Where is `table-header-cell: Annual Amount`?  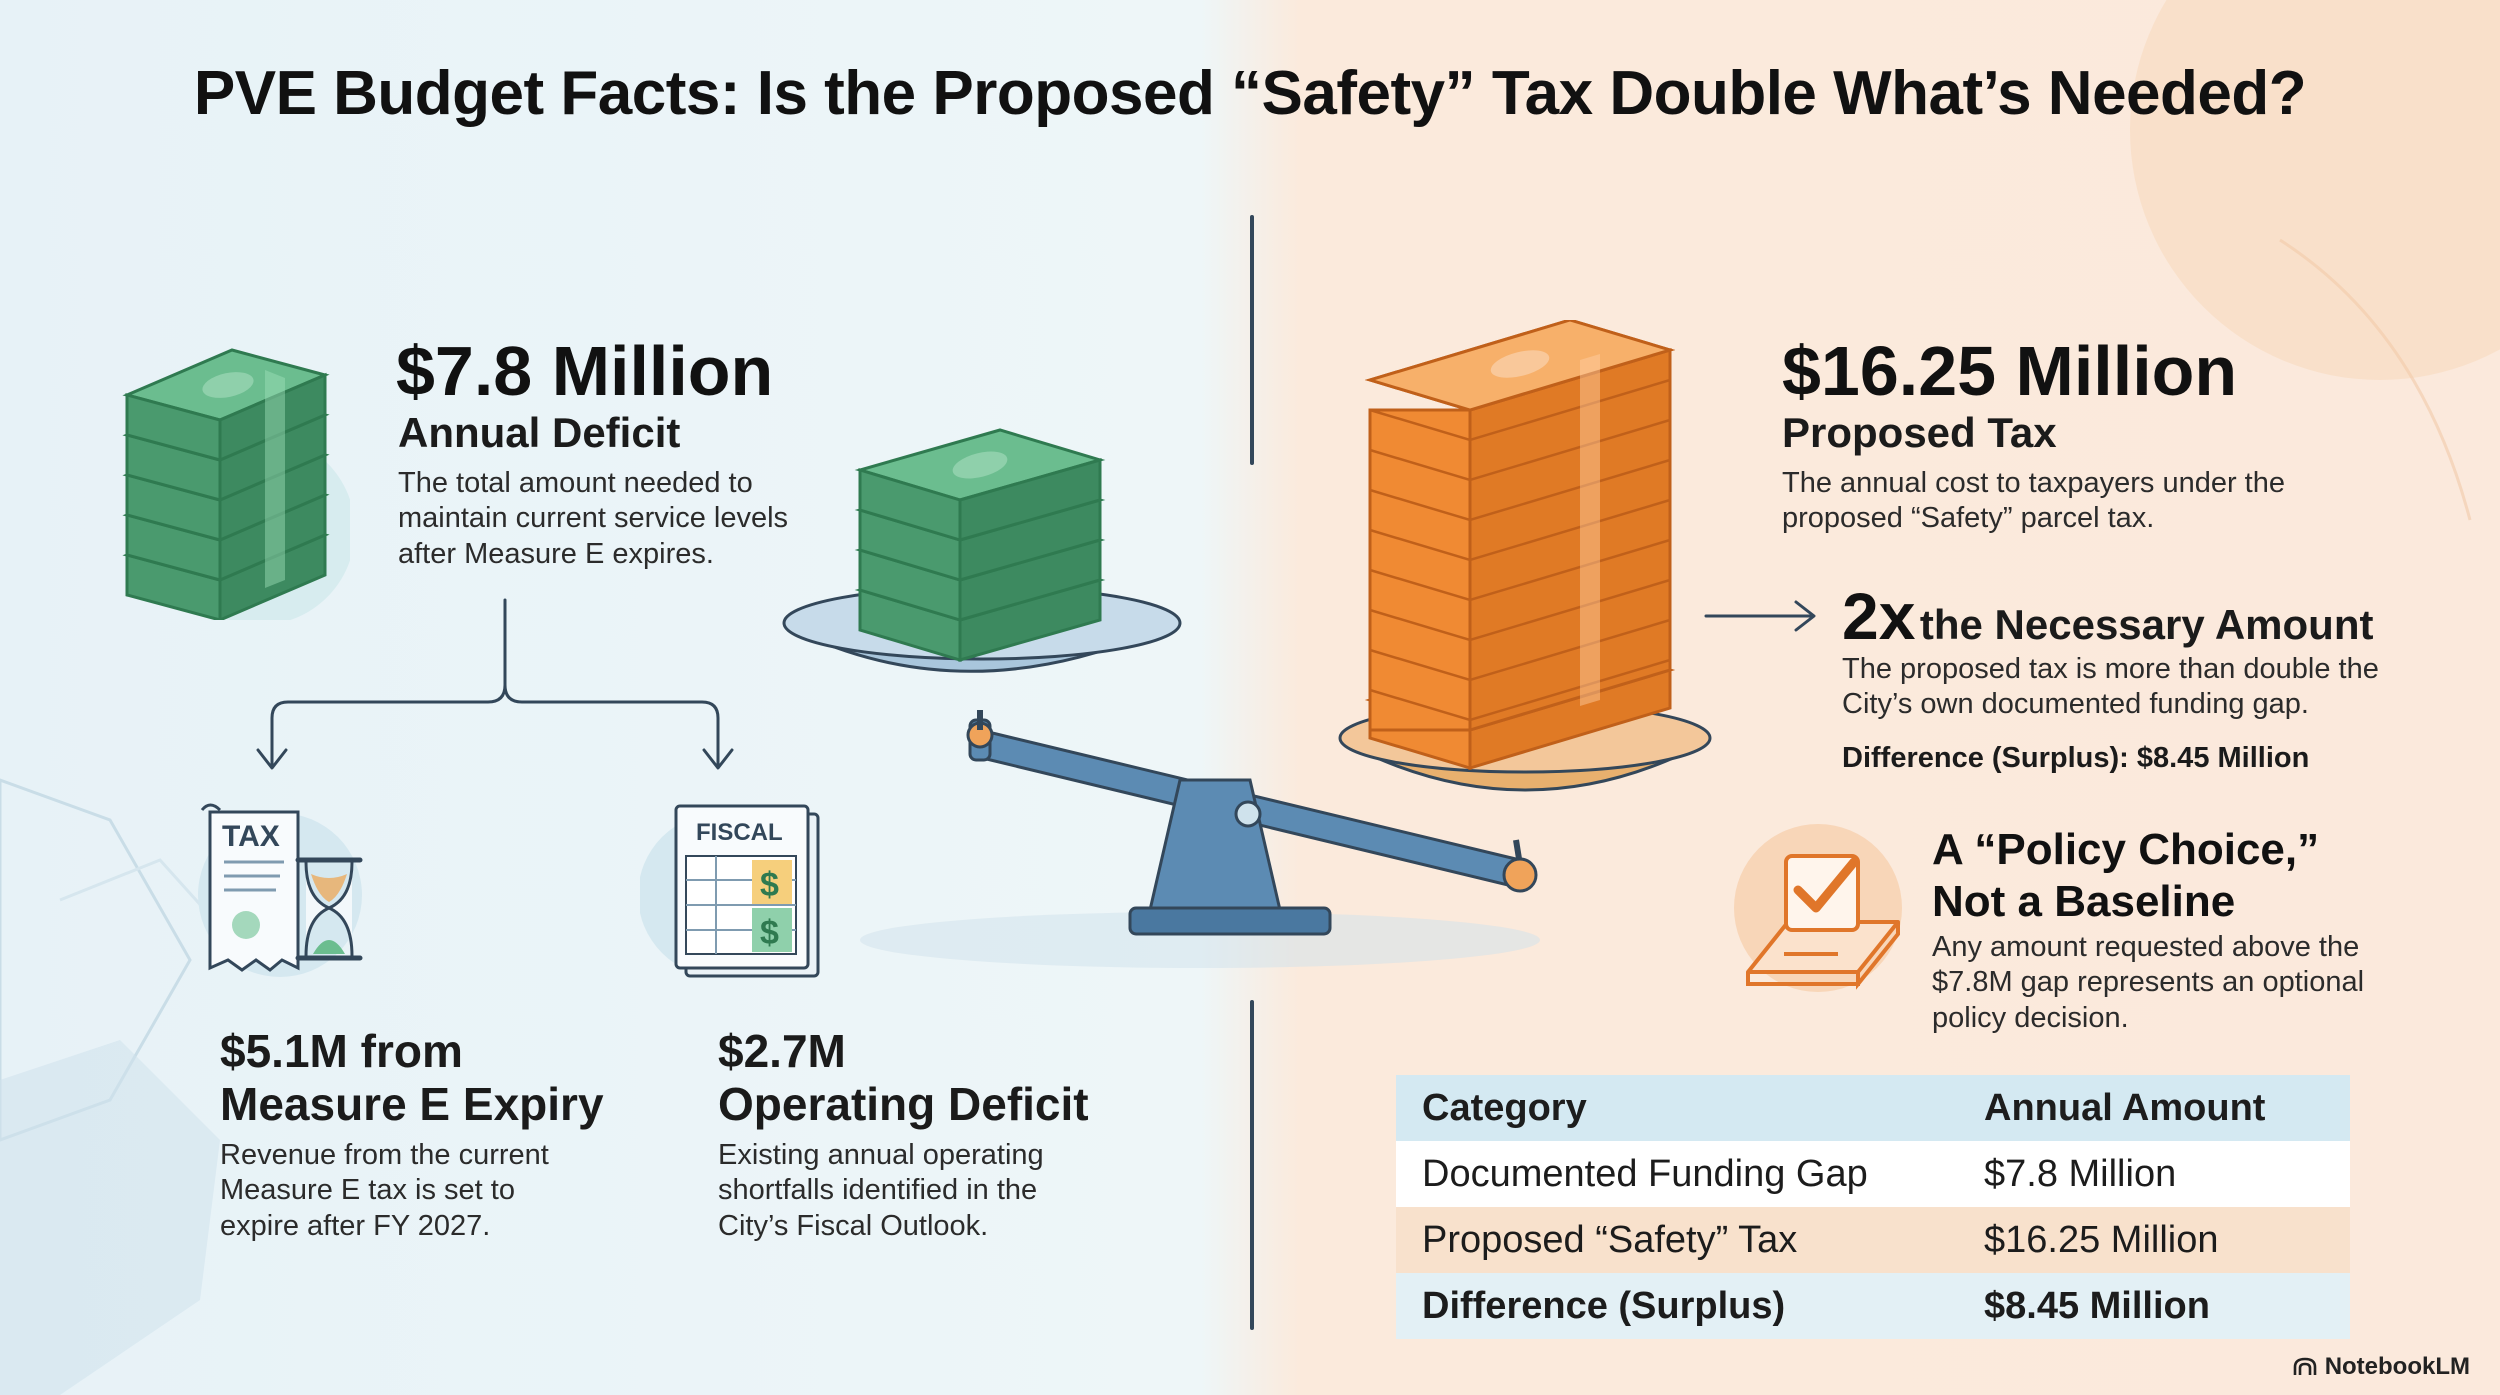
table-header-cell: Annual Amount is located at coordinates (2154, 1108).